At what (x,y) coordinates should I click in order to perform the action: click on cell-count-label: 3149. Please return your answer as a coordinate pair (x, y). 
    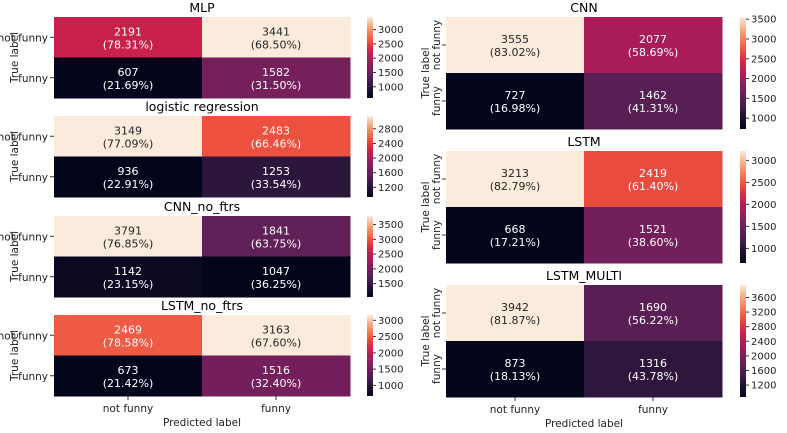
    Looking at the image, I should click on (128, 130).